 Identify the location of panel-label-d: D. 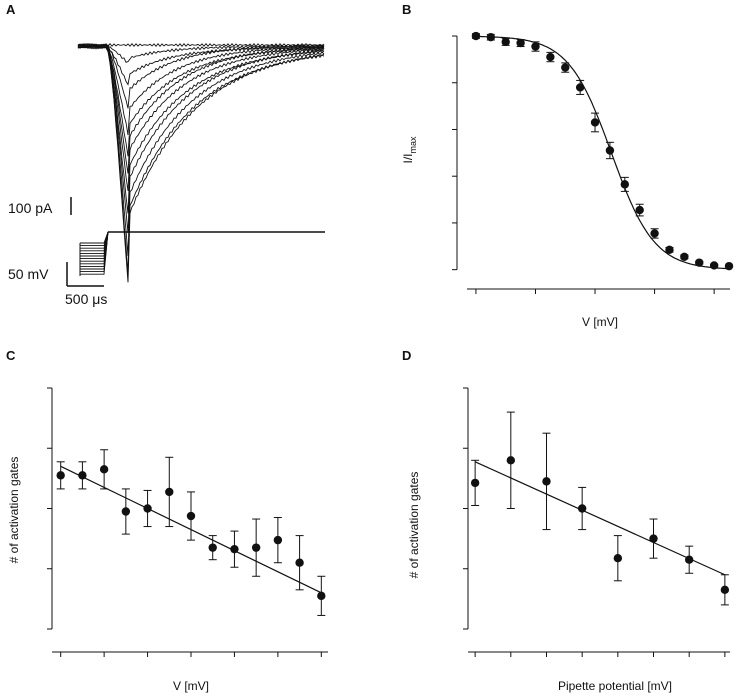
(406, 355).